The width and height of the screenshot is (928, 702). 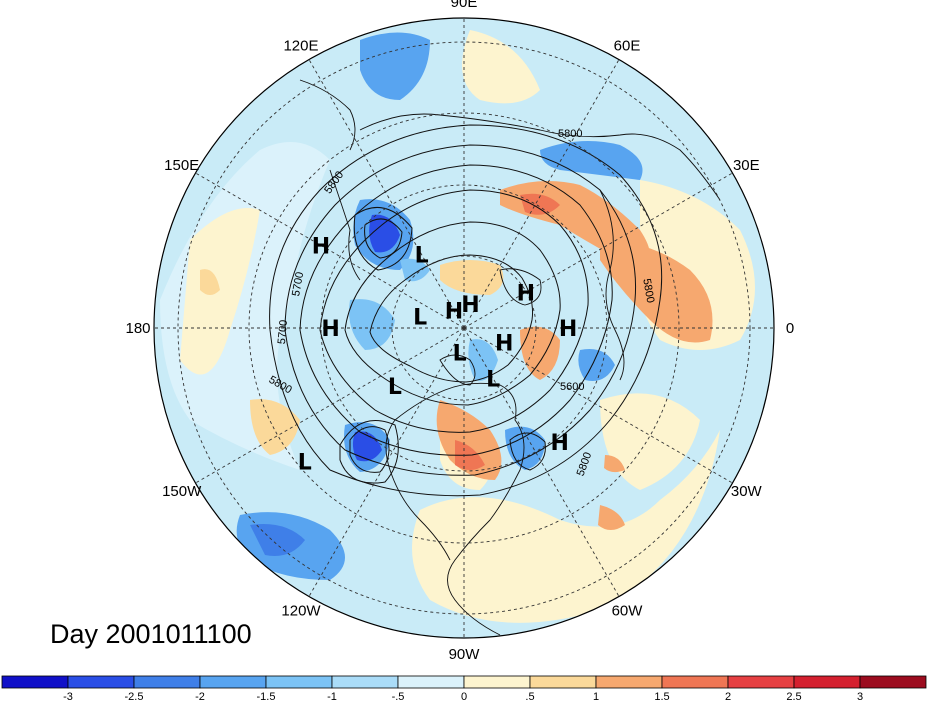 What do you see at coordinates (529, 696) in the screenshot?
I see `colorbar-label: .5` at bounding box center [529, 696].